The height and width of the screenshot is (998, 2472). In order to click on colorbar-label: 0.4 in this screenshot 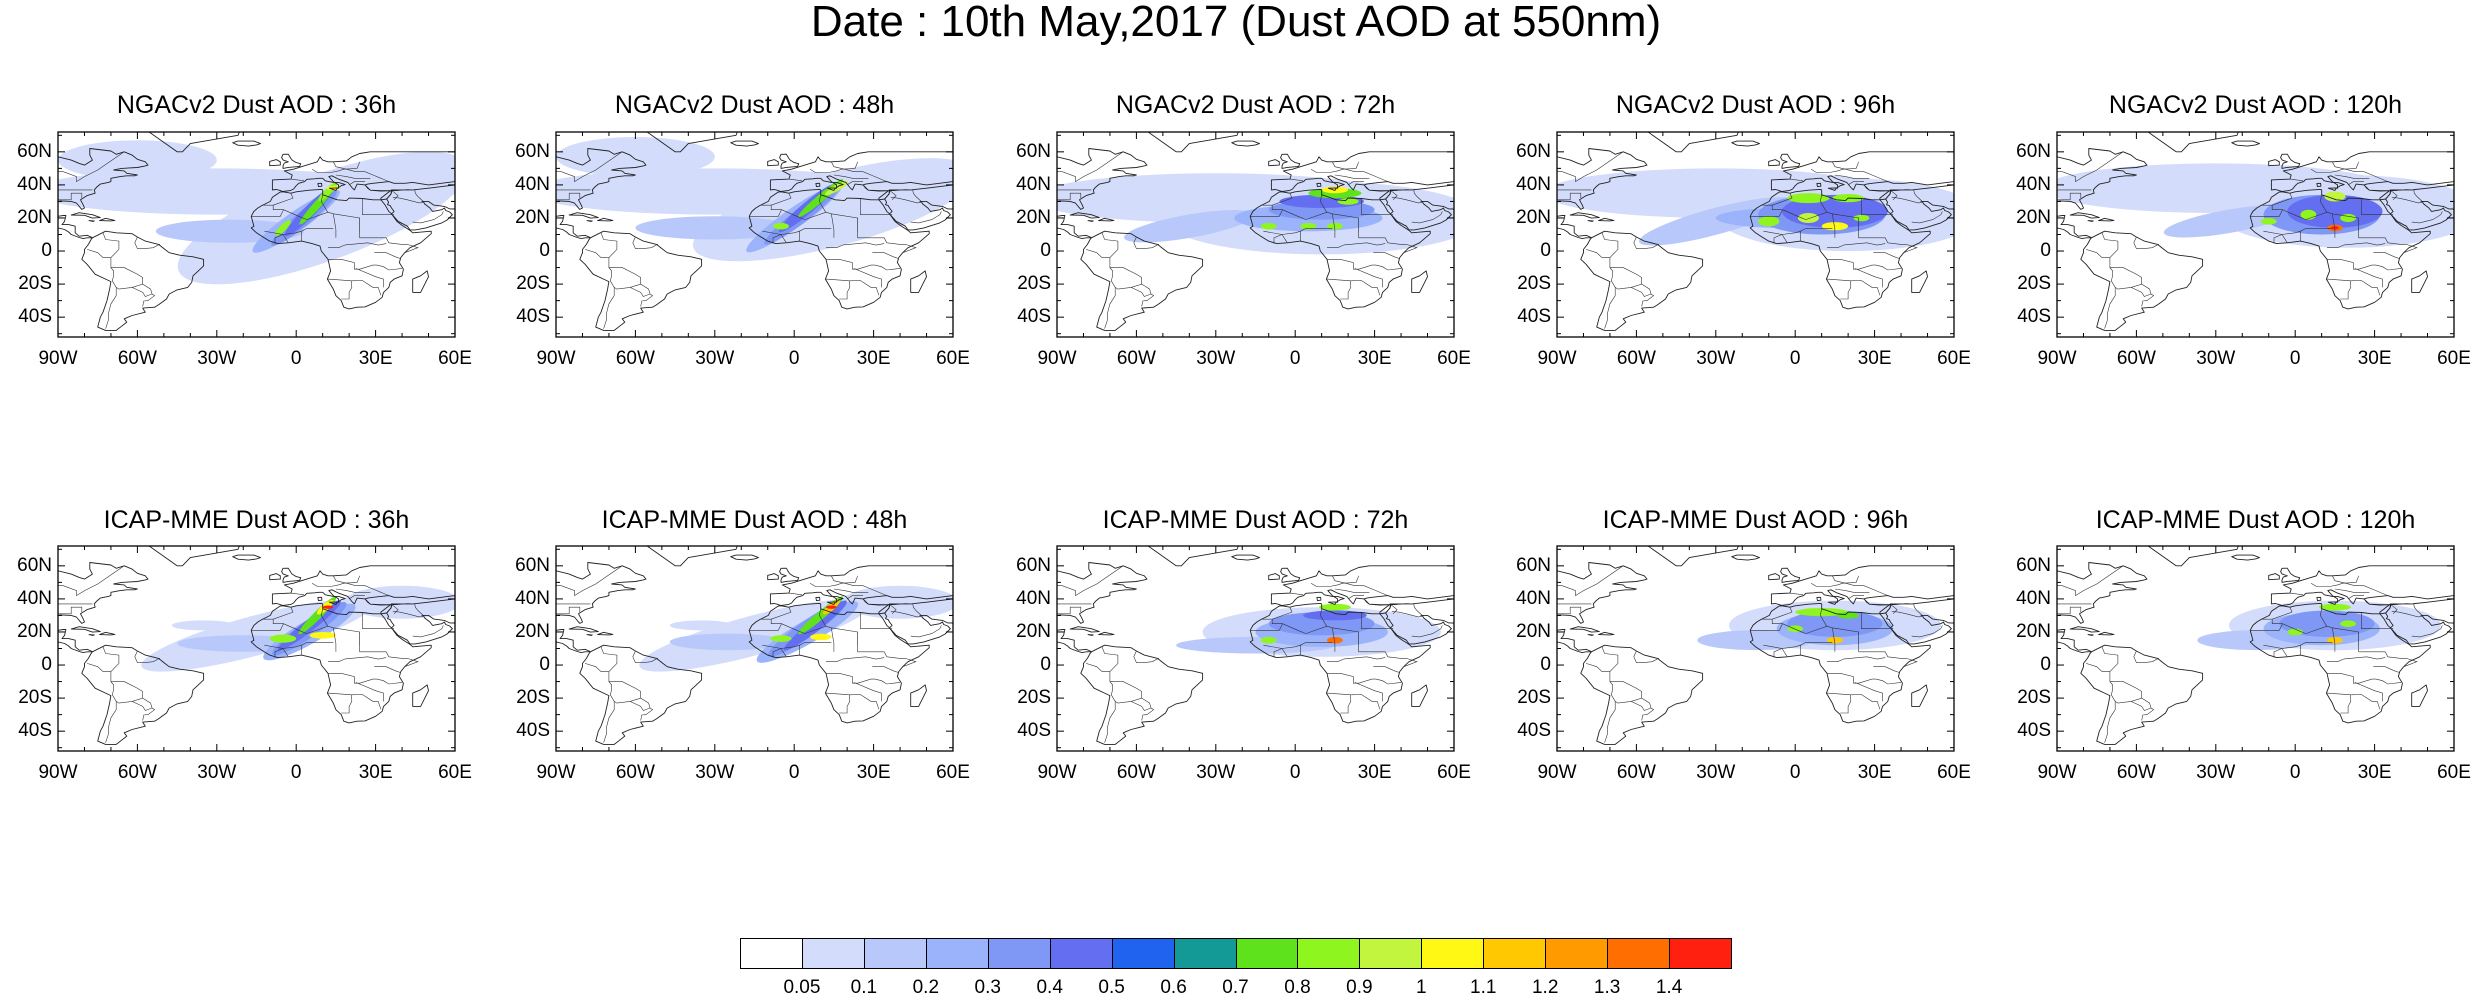, I will do `click(1049, 987)`.